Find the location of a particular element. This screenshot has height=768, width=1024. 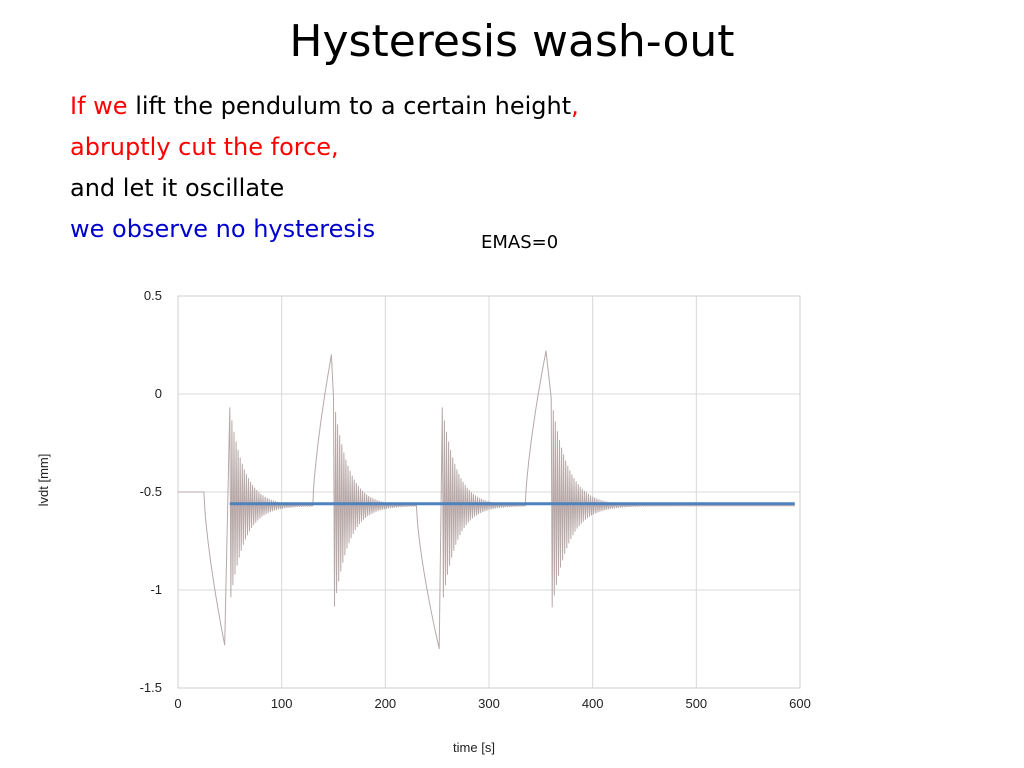

text-span: If we is located at coordinates (103, 106).